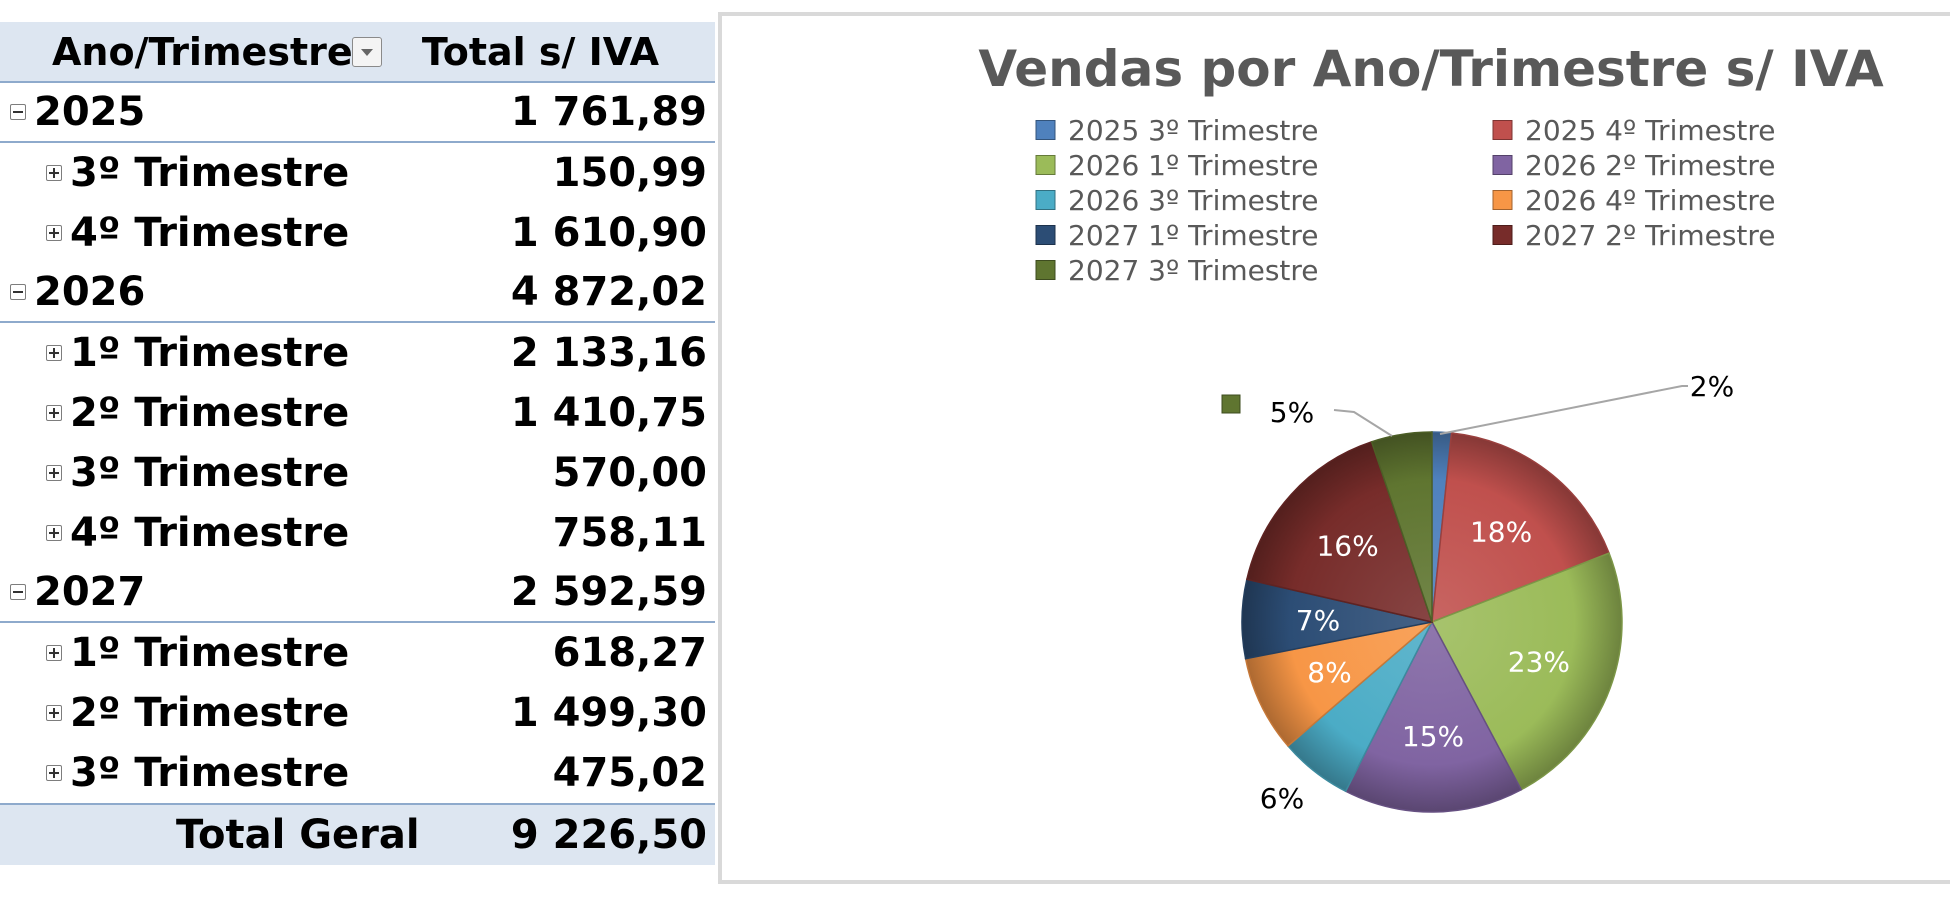 Image resolution: width=1950 pixels, height=900 pixels. Describe the element at coordinates (367, 52) in the screenshot. I see `filter-dropdown-button` at that location.